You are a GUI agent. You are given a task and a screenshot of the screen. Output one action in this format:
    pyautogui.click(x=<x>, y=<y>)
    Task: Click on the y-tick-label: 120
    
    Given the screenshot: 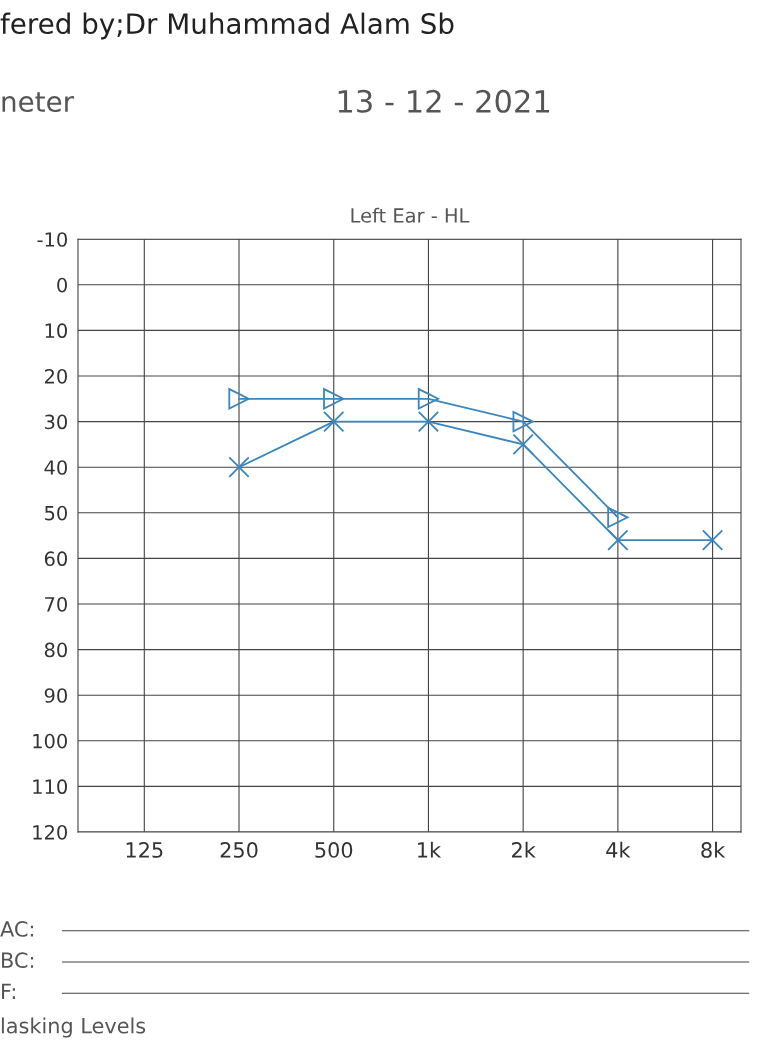 What is the action you would take?
    pyautogui.click(x=50, y=832)
    